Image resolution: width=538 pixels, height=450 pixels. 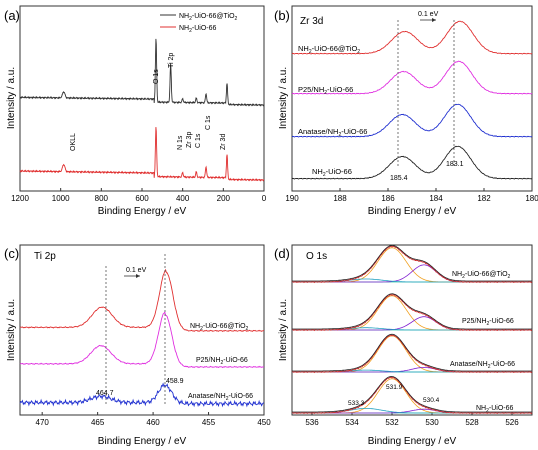 What do you see at coordinates (512, 422) in the screenshot?
I see `x-tick-label: 526` at bounding box center [512, 422].